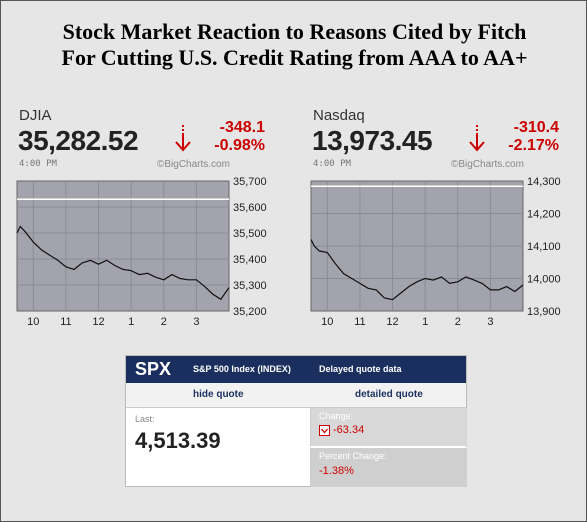  What do you see at coordinates (78, 140) in the screenshot?
I see `djia-value: 35,282.52` at bounding box center [78, 140].